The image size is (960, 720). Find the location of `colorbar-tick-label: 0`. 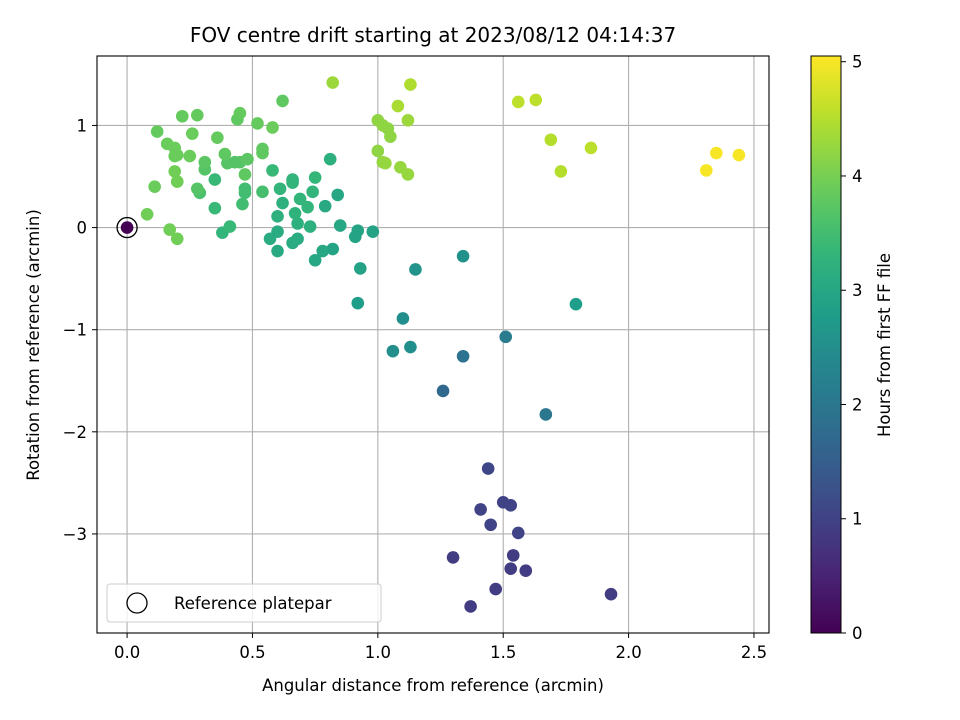

colorbar-tick-label: 0 is located at coordinates (857, 633).